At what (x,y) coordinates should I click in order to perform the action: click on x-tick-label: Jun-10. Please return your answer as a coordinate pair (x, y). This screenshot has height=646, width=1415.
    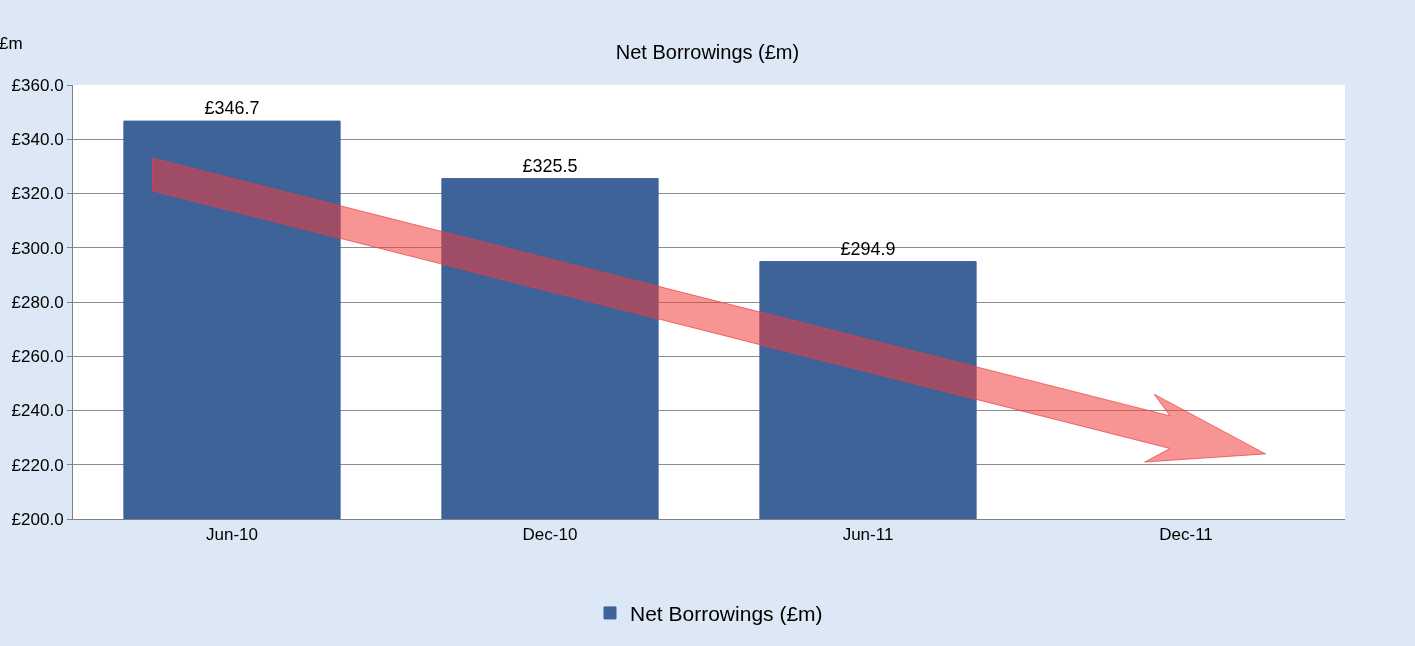
    Looking at the image, I should click on (232, 535).